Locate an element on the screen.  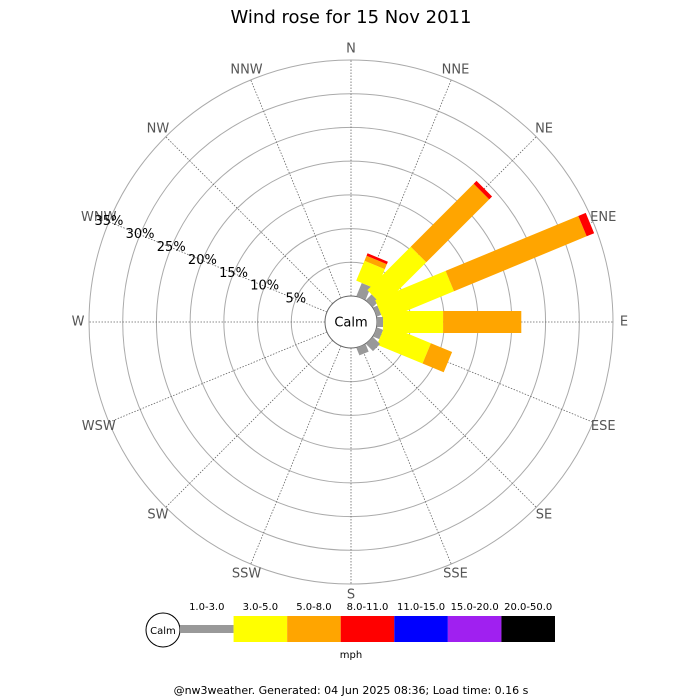
ring-label: 30% is located at coordinates (140, 234).